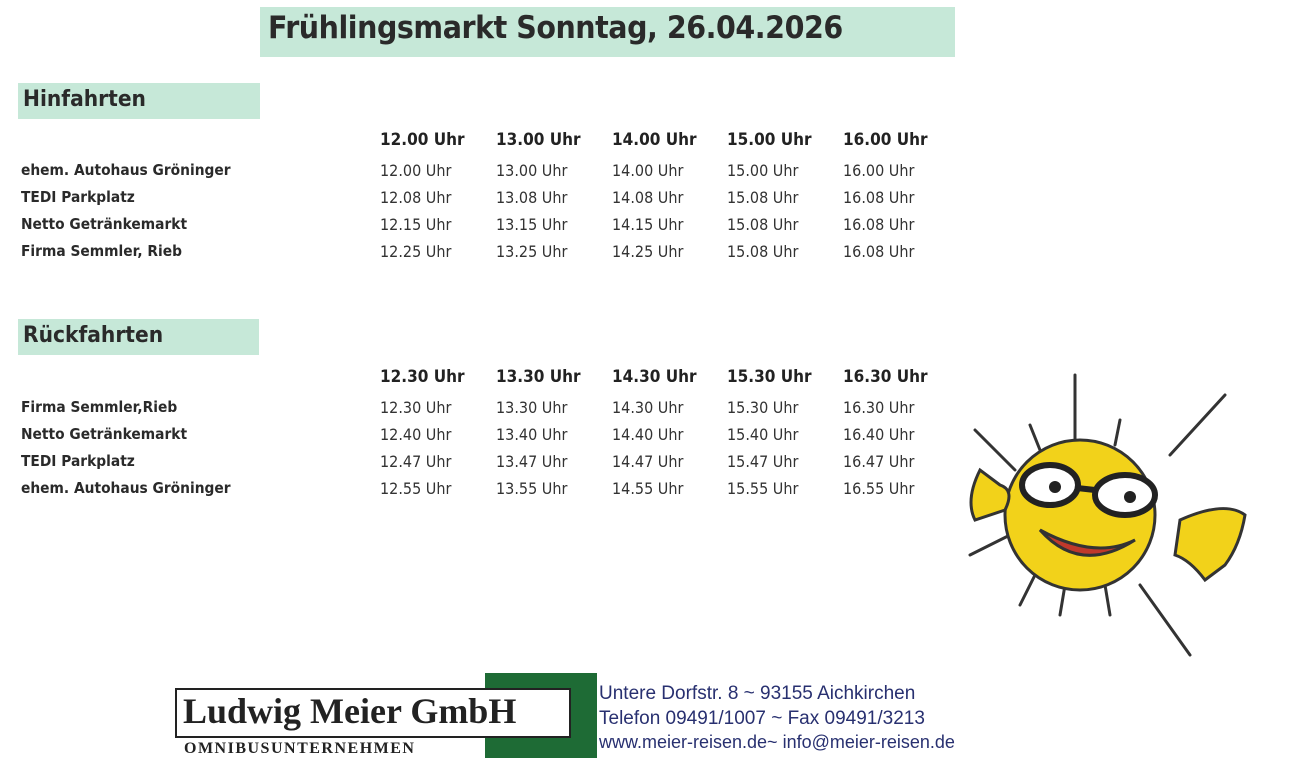  What do you see at coordinates (93, 335) in the screenshot?
I see `rueckfahrten-heading: Rückfahrten` at bounding box center [93, 335].